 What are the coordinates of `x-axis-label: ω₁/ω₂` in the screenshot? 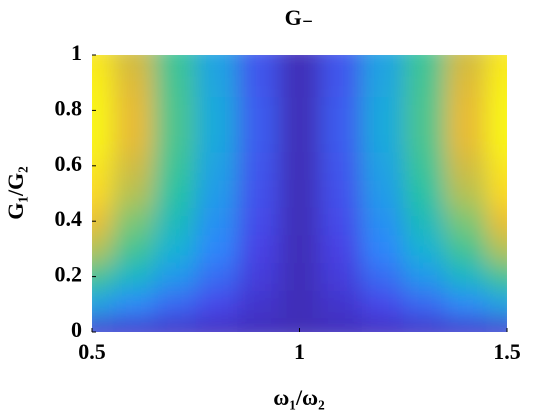 It's located at (299, 397).